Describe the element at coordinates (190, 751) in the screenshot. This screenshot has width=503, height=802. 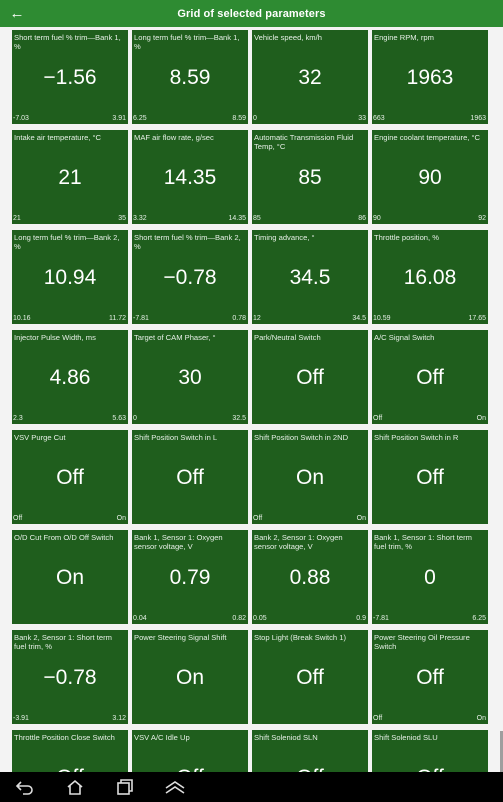
I see `parameter-tile: VSV A/C Idle Up Off` at that location.